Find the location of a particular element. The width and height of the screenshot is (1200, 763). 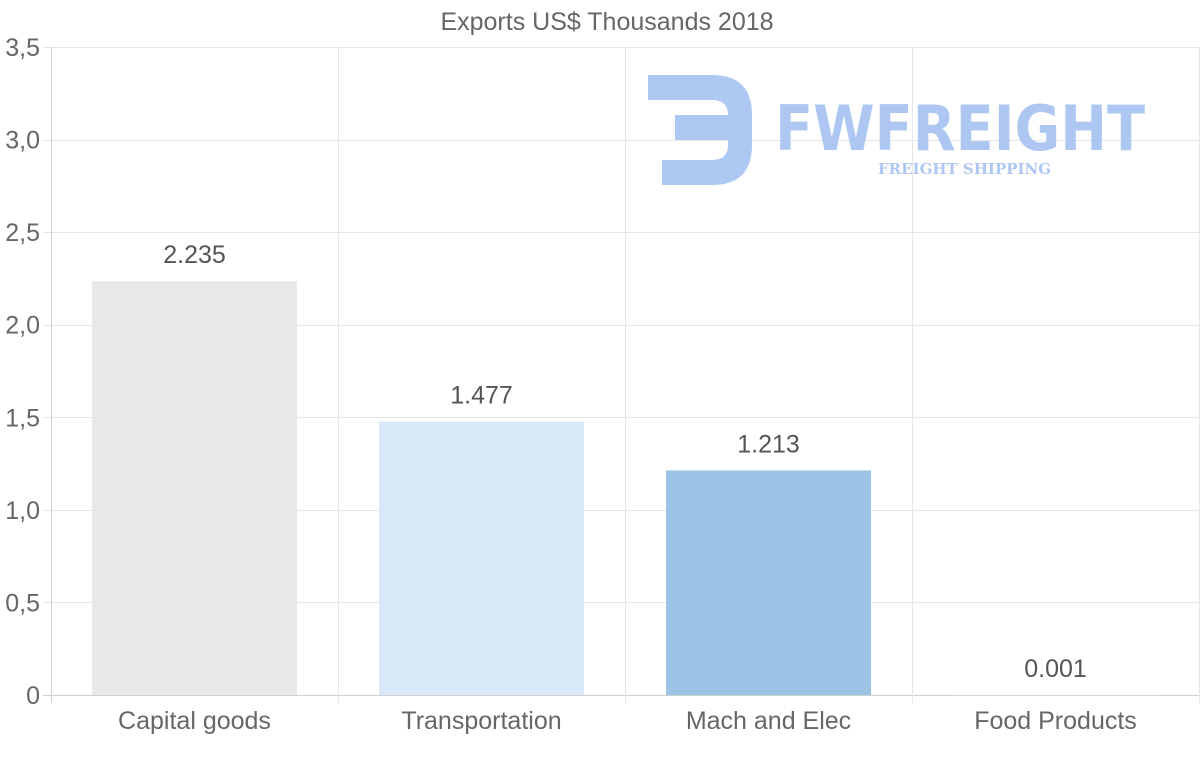

y-axis: 0 0,5 1,0 1,5 2,0 2,5 3,0 3,5 is located at coordinates (22, 372).